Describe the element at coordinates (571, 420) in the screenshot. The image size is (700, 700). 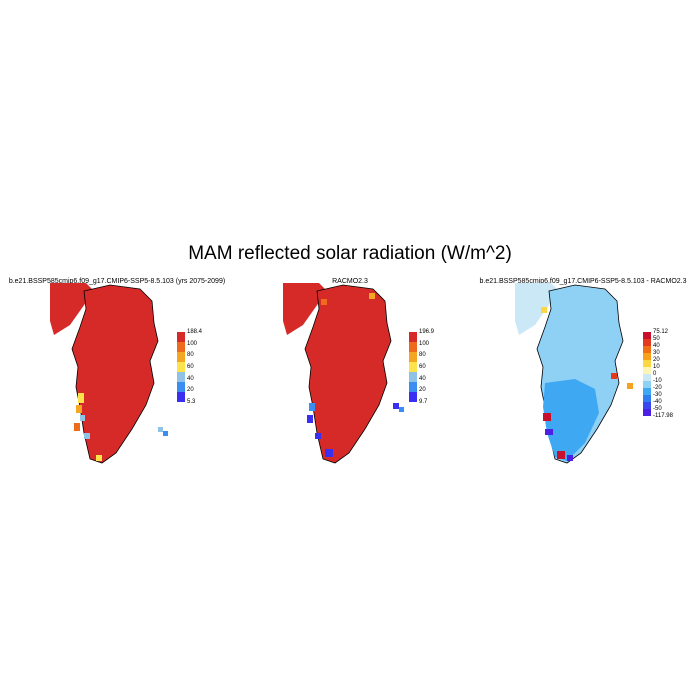
I see `southern-negative-field` at that location.